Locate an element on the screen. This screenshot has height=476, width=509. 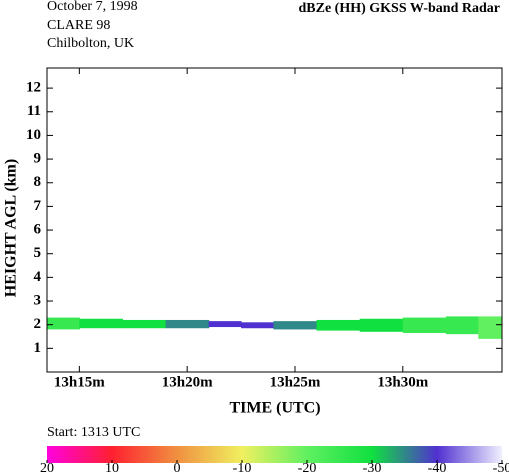
x-tick-label: 13h20m is located at coordinates (187, 382).